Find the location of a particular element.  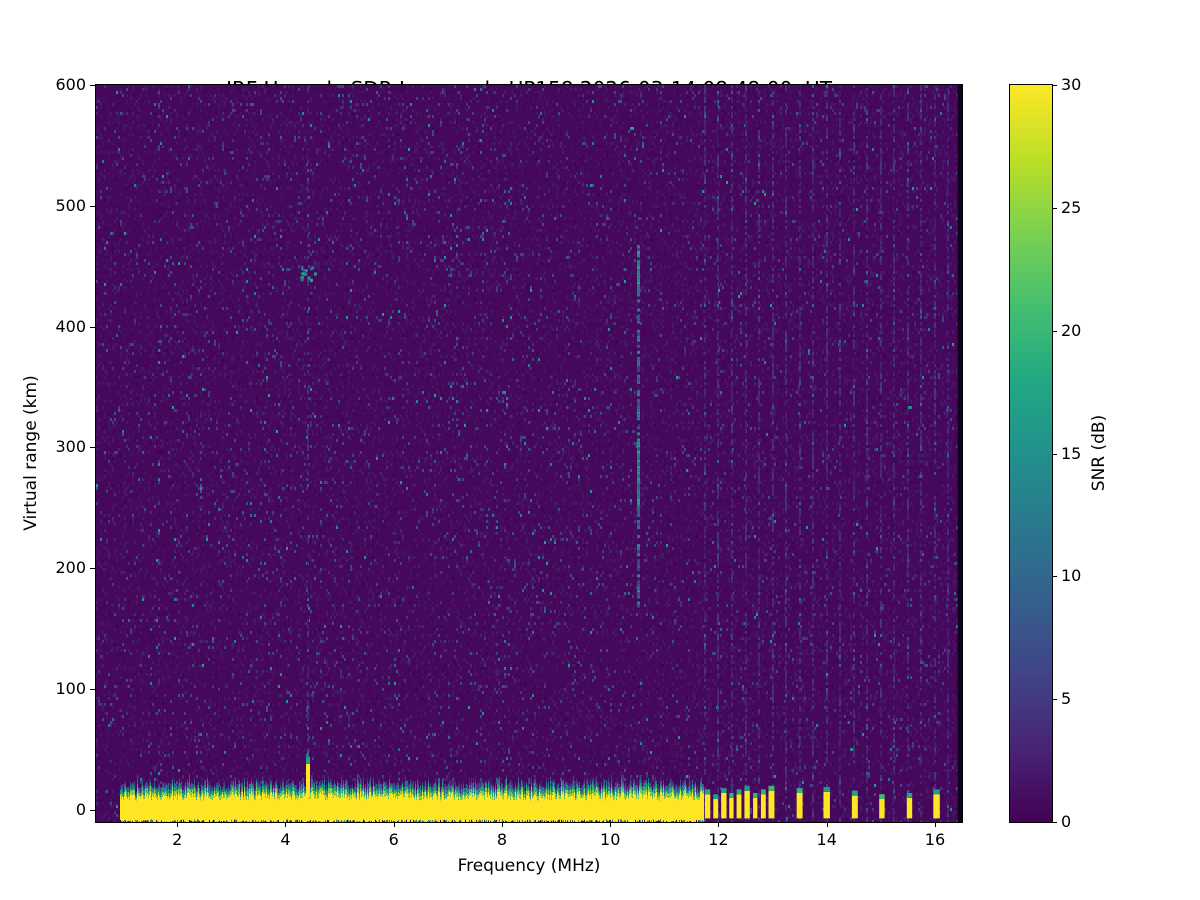

x-axis-label: Frequency (MHz) is located at coordinates (529, 866).